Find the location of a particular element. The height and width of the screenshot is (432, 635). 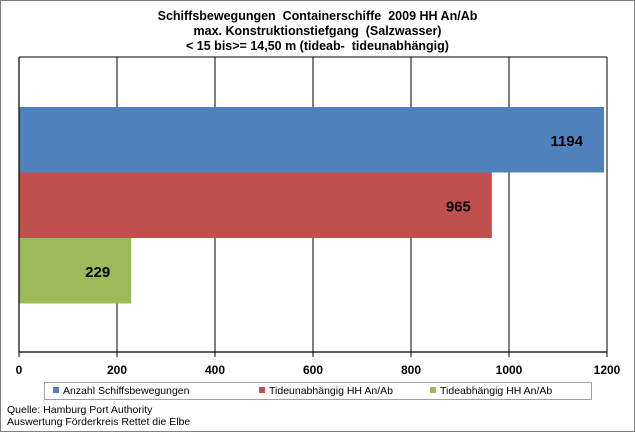

legend-item-tideabhaengig: Tideabhängig HH An/Ab is located at coordinates (491, 391).